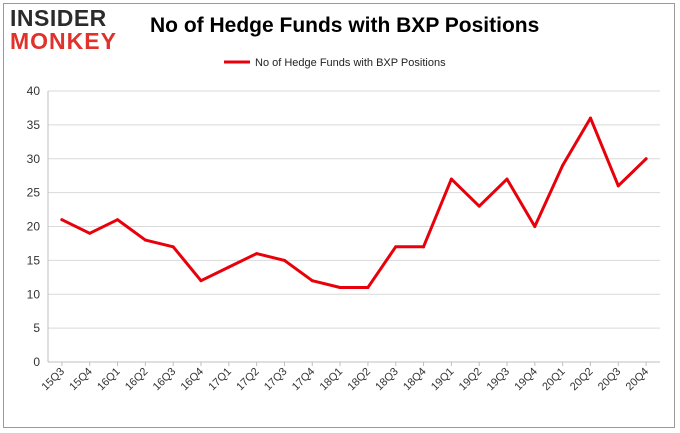 The image size is (680, 433). What do you see at coordinates (368, 287) in the screenshot?
I see `data-point-18Q2` at bounding box center [368, 287].